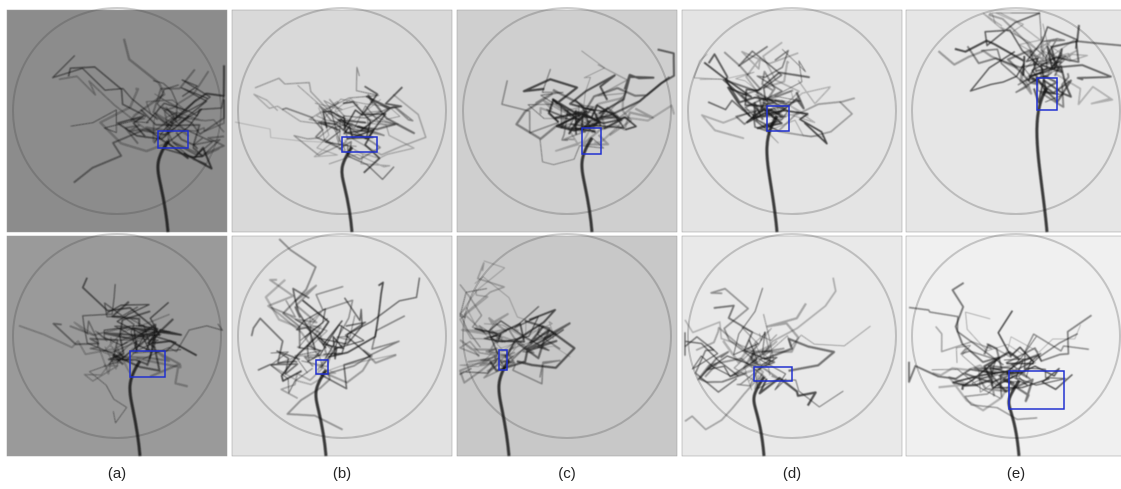  What do you see at coordinates (566, 473) in the screenshot?
I see `labels: (a) (b) (c) (d) (e)` at bounding box center [566, 473].